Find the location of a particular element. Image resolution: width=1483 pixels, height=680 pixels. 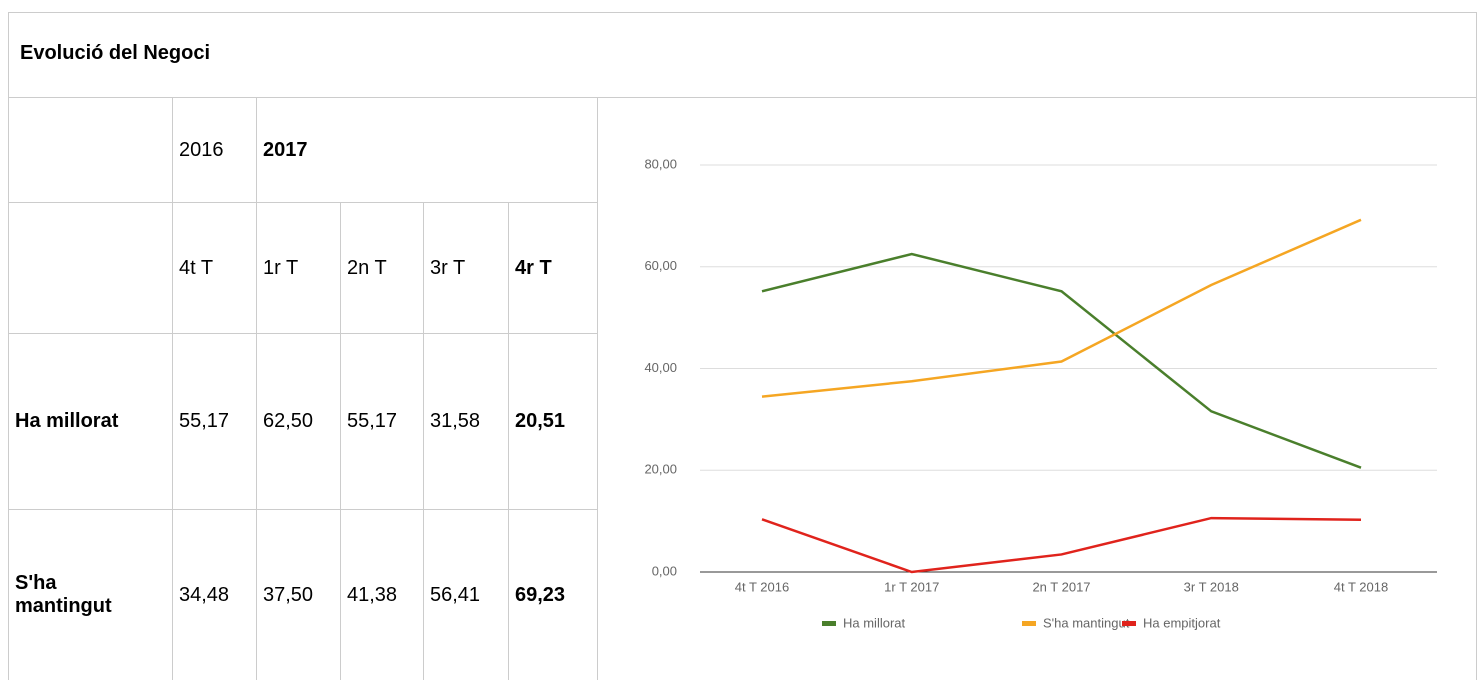

value-cell: 37,50 is located at coordinates (298, 594).